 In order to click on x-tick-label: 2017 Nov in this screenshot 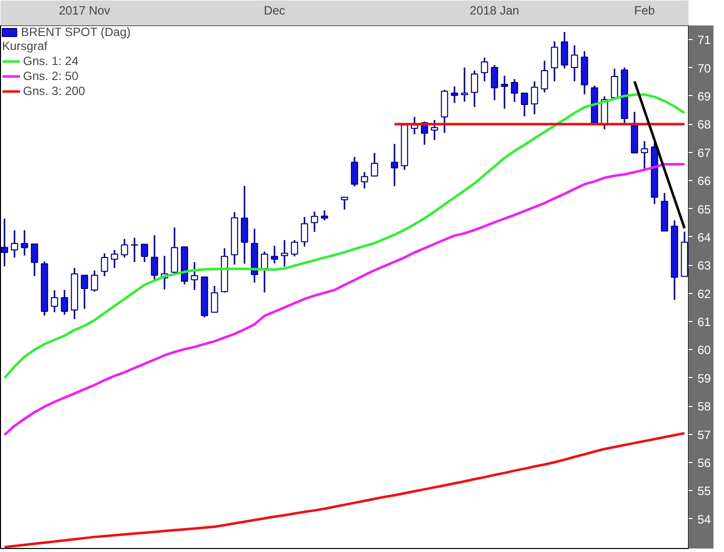, I will do `click(84, 11)`.